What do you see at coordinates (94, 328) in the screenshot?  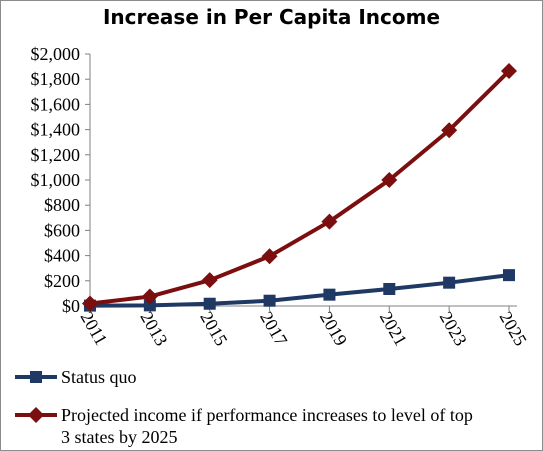 I see `x-tick-label: 2011` at bounding box center [94, 328].